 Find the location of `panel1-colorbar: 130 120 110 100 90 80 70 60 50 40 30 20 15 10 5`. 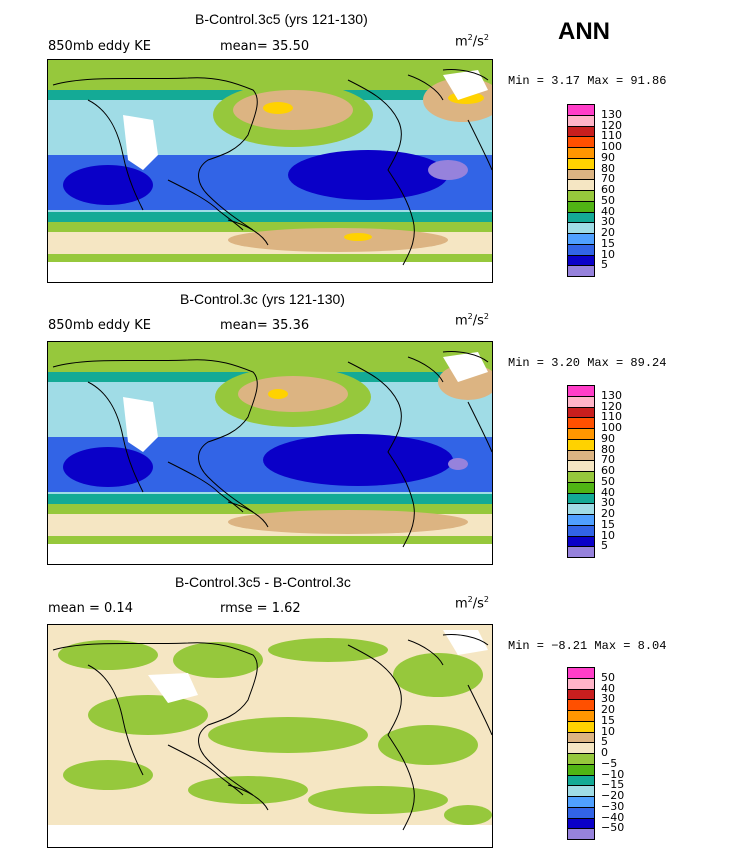

panel1-colorbar: 130 120 110 100 90 80 70 60 50 40 30 20 15 10 5 is located at coordinates (594, 190).